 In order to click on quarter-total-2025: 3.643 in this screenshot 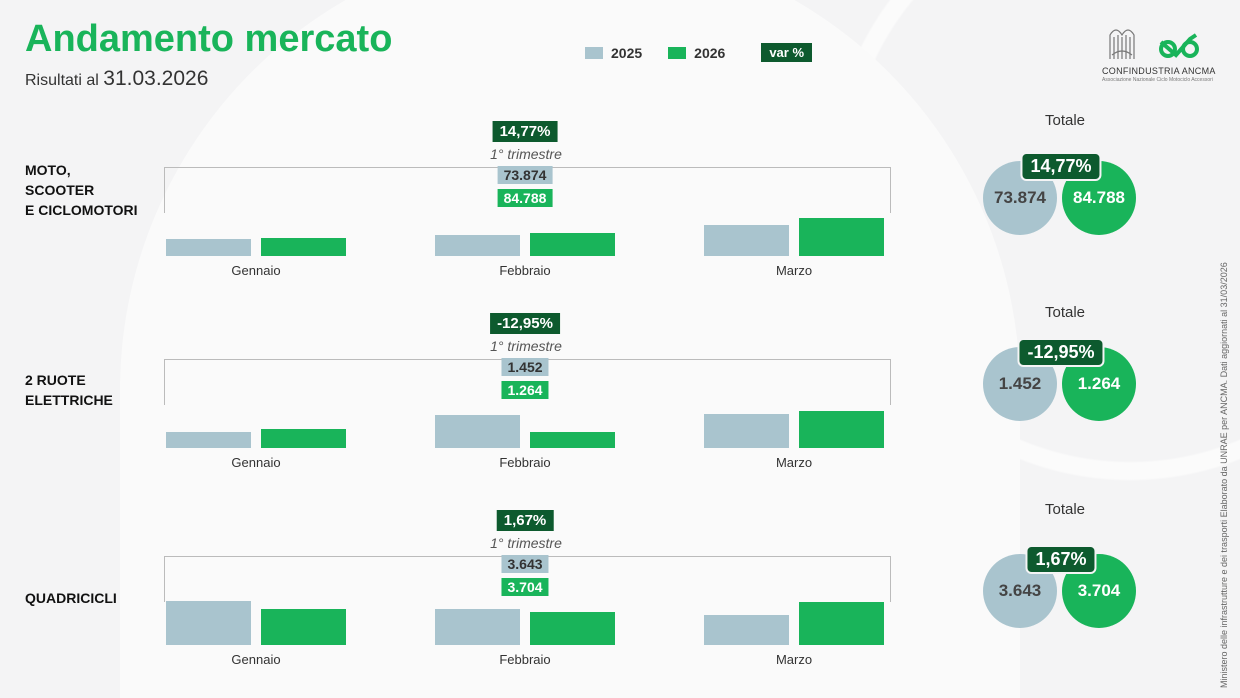, I will do `click(525, 564)`.